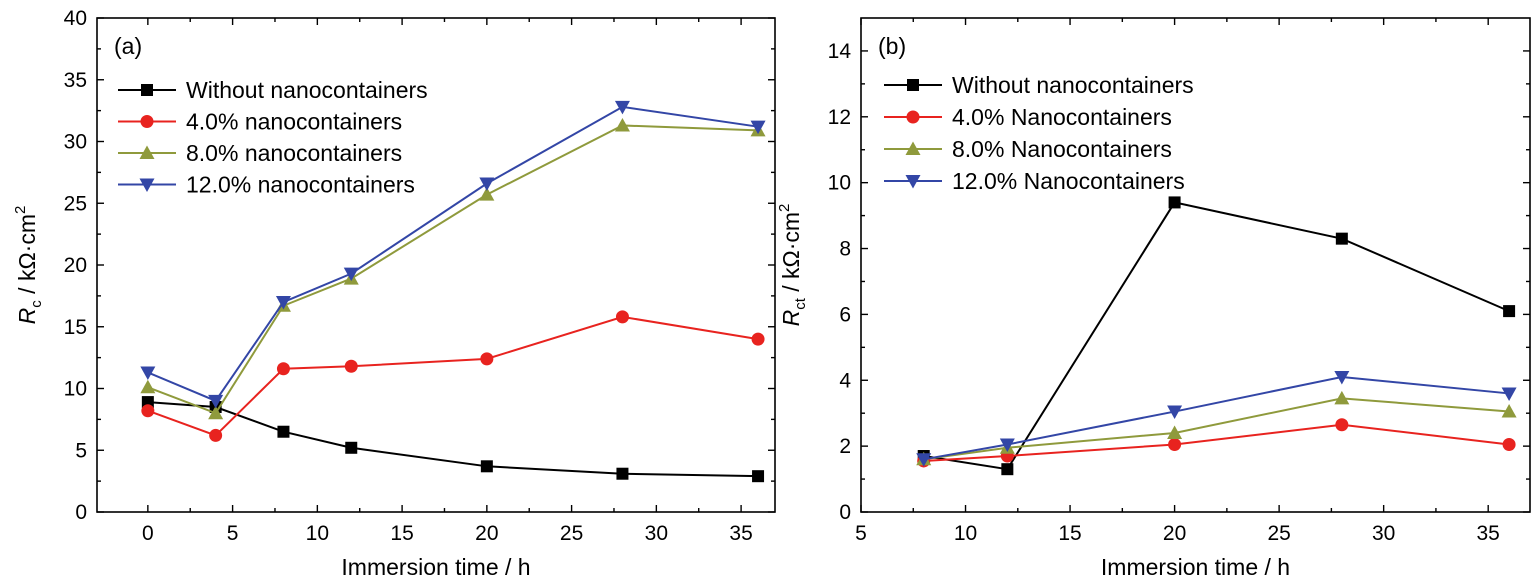 Image resolution: width=1535 pixels, height=584 pixels. Describe the element at coordinates (148, 533) in the screenshot. I see `x-tick-label: 0` at that location.